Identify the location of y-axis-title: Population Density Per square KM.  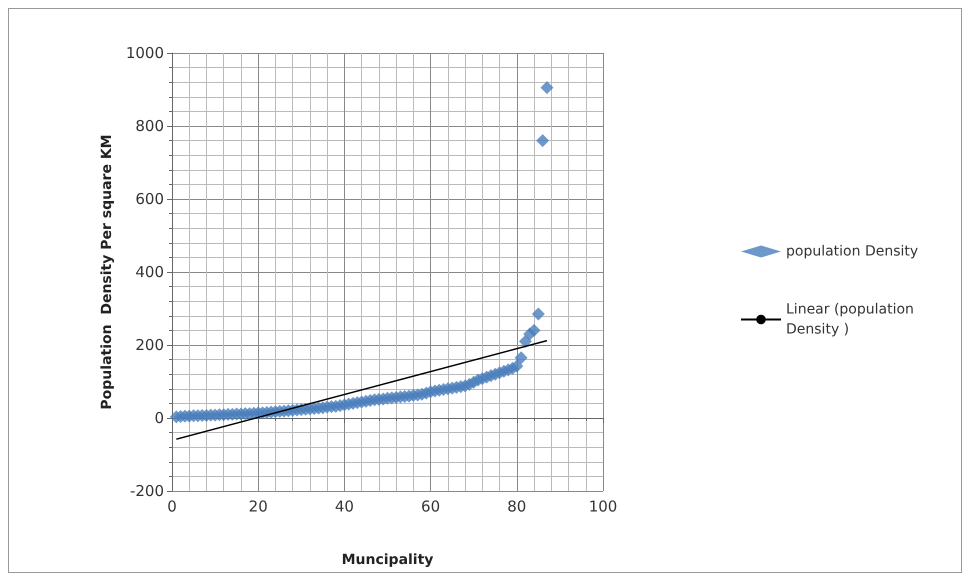
(107, 272).